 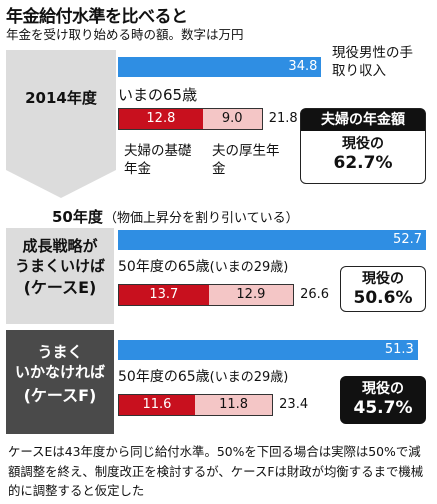 What do you see at coordinates (60, 382) in the screenshot?
I see `panel-case-f-background` at bounding box center [60, 382].